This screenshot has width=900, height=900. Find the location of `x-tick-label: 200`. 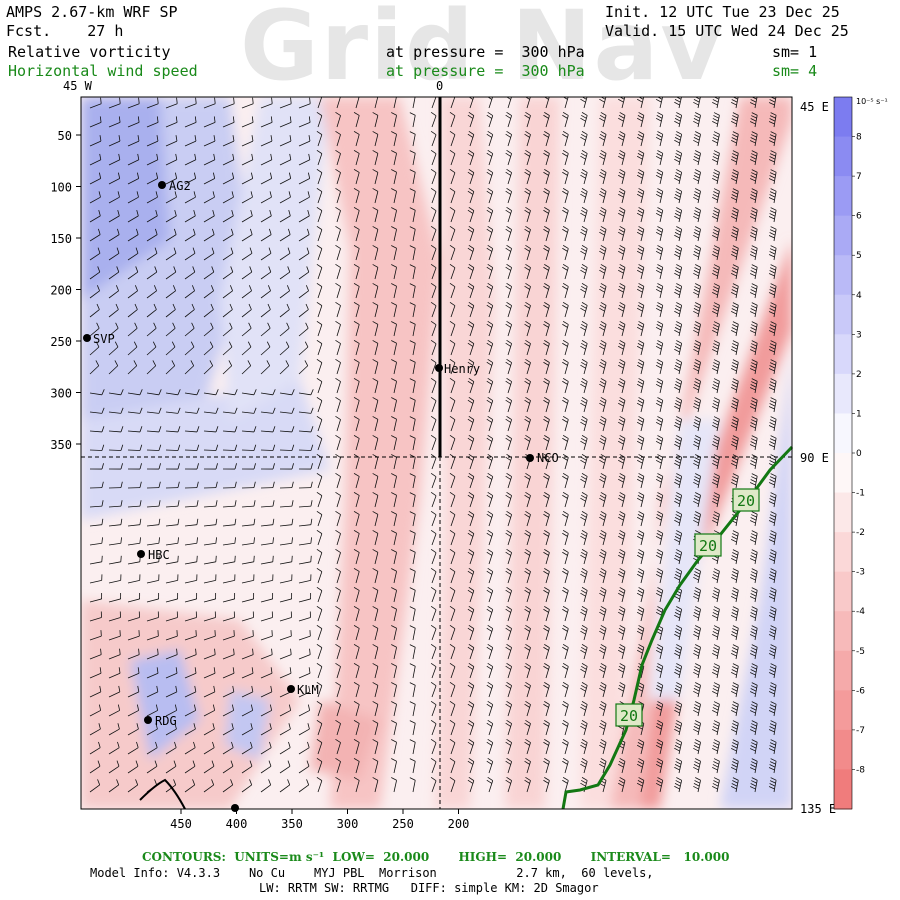

x-tick-label: 200 is located at coordinates (459, 824).